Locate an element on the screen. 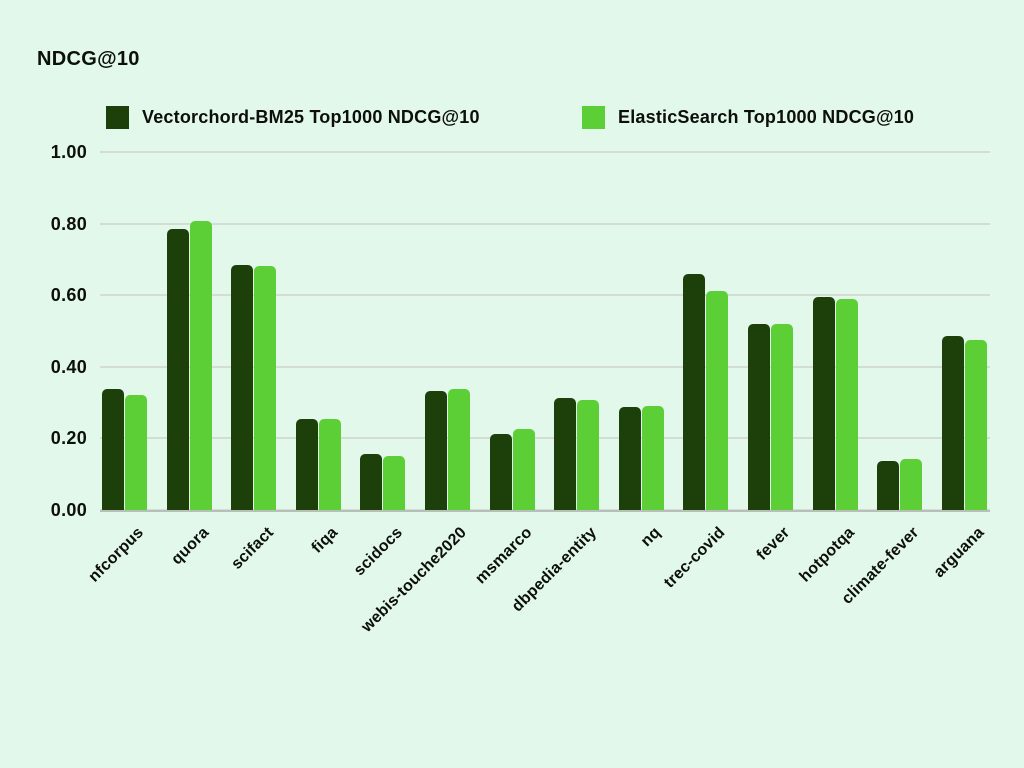 This screenshot has width=1024, height=768. x-axis-label-fiqa: fiqa is located at coordinates (325, 540).